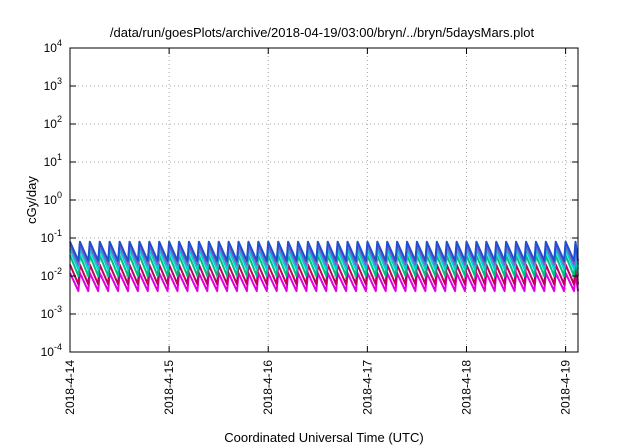  Describe the element at coordinates (324, 266) in the screenshot. I see `data-series` at that location.